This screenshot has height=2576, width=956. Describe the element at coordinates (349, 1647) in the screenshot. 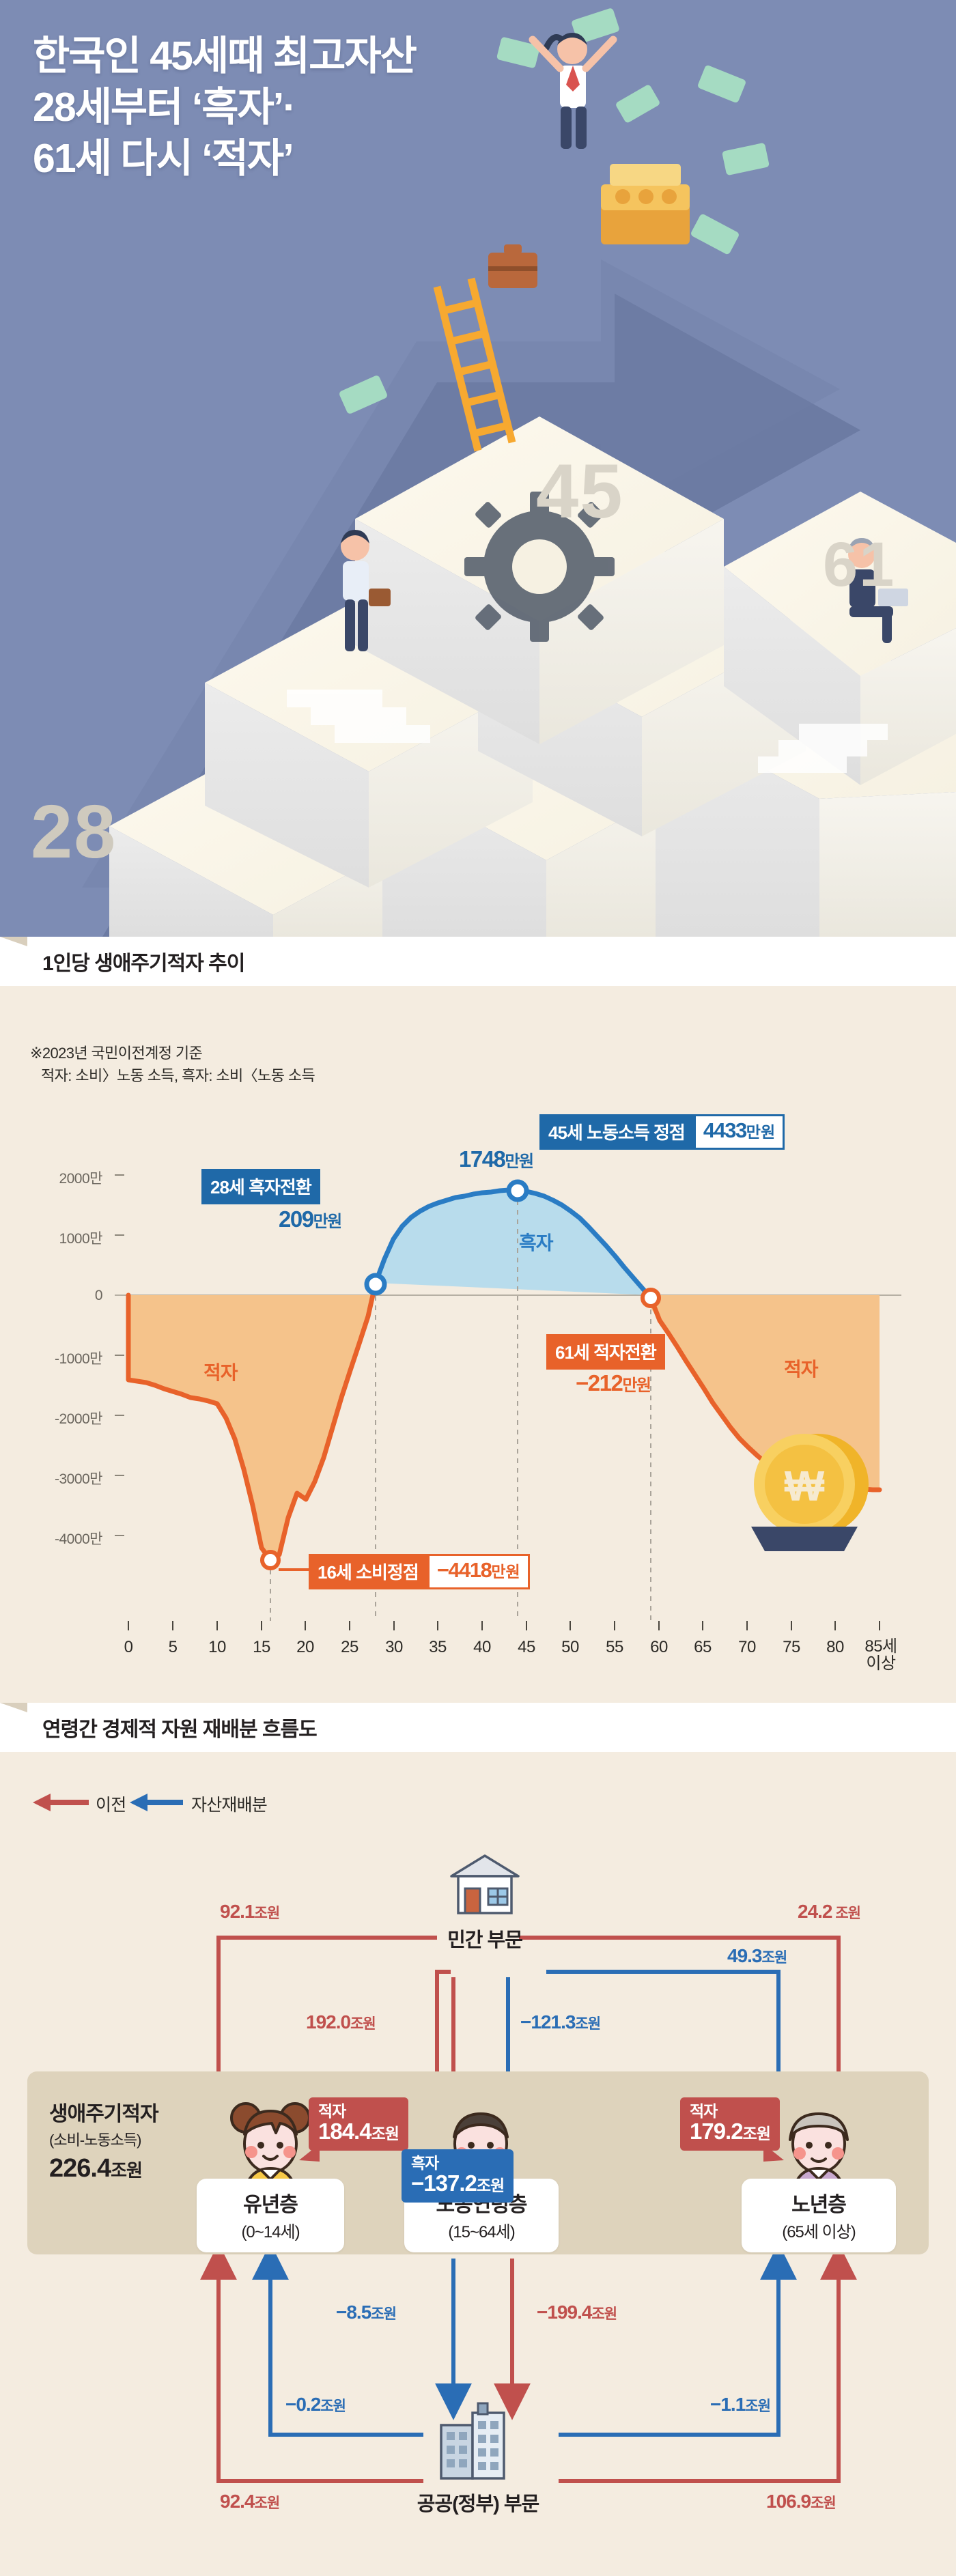

I see `x-tick-label-25: 25` at that location.